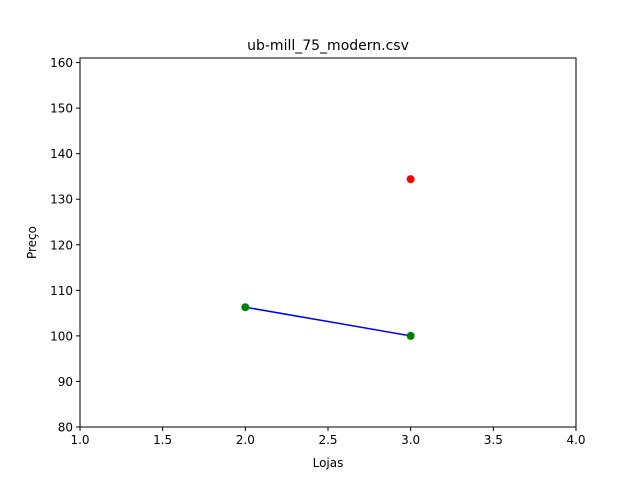  What do you see at coordinates (162, 440) in the screenshot?
I see `x-tick-label: 1.5` at bounding box center [162, 440].